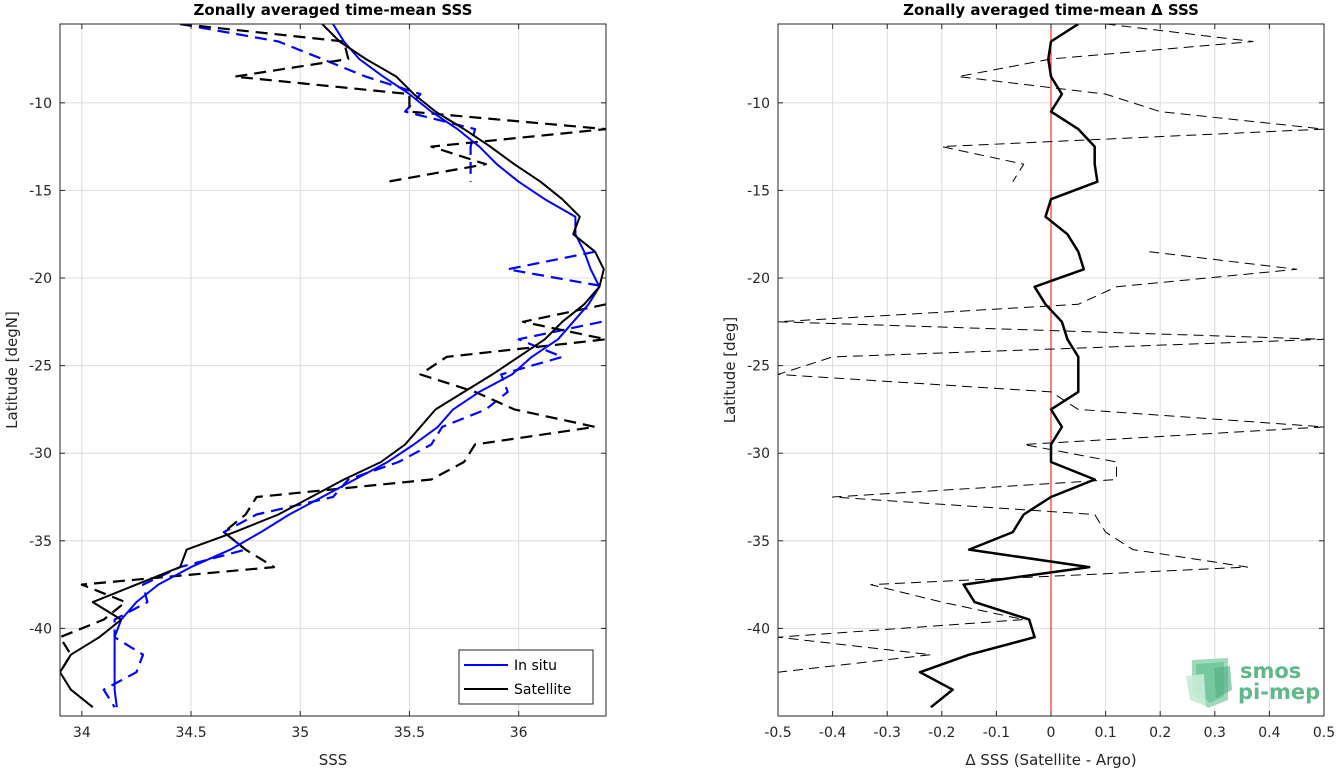  I want to click on delta-sss-y-tick-label: -15, so click(758, 191).